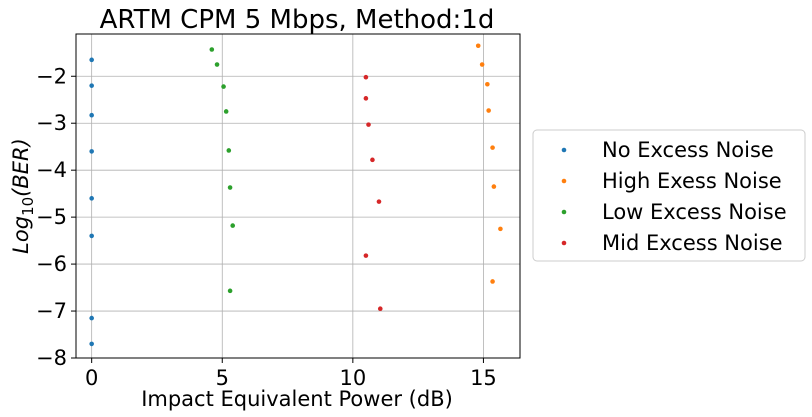  Describe the element at coordinates (694, 212) in the screenshot. I see `legend-label: Low Excess Noise` at that location.